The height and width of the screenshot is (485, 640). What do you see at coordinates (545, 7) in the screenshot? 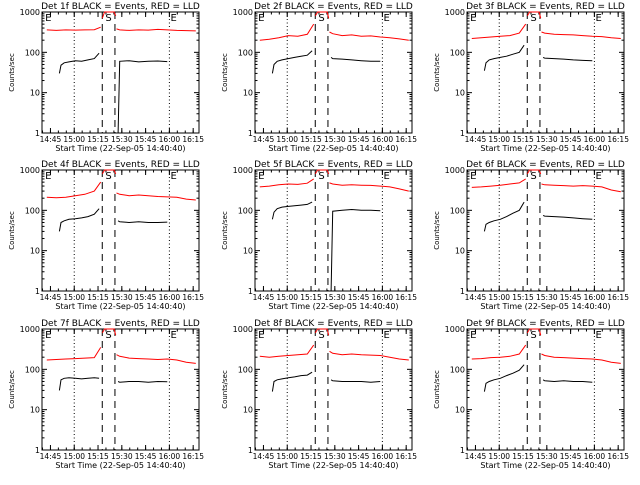
I see `panel-title: Det 3f BLACK = Events, RED = LLD` at bounding box center [545, 7].